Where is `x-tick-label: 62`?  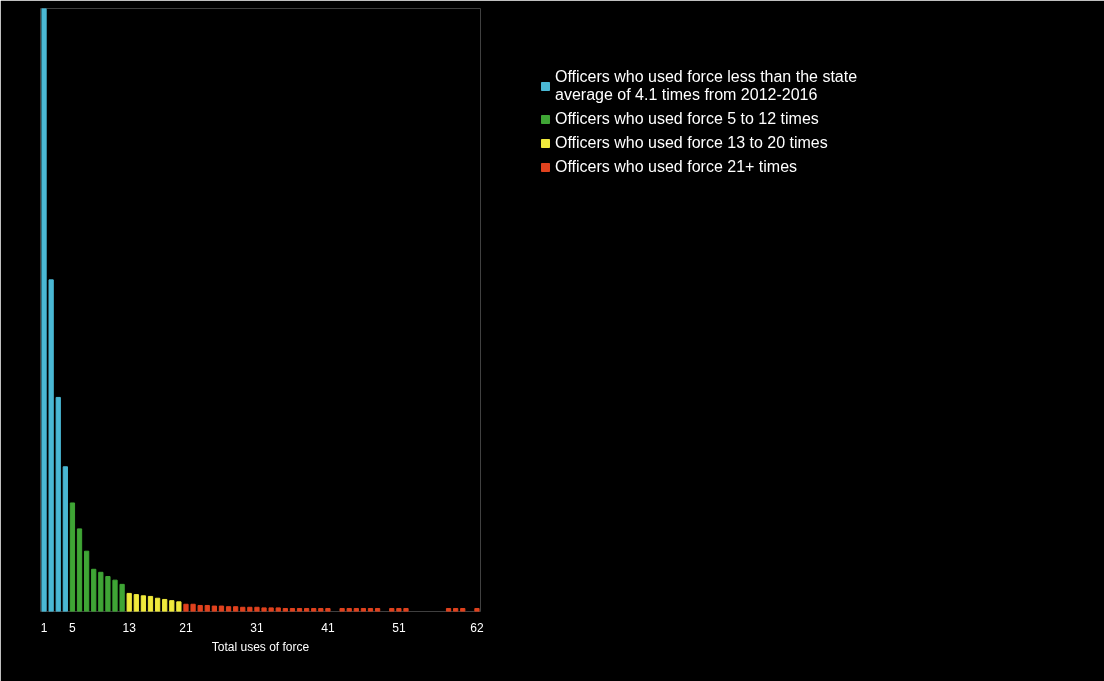
x-tick-label: 62 is located at coordinates (477, 627).